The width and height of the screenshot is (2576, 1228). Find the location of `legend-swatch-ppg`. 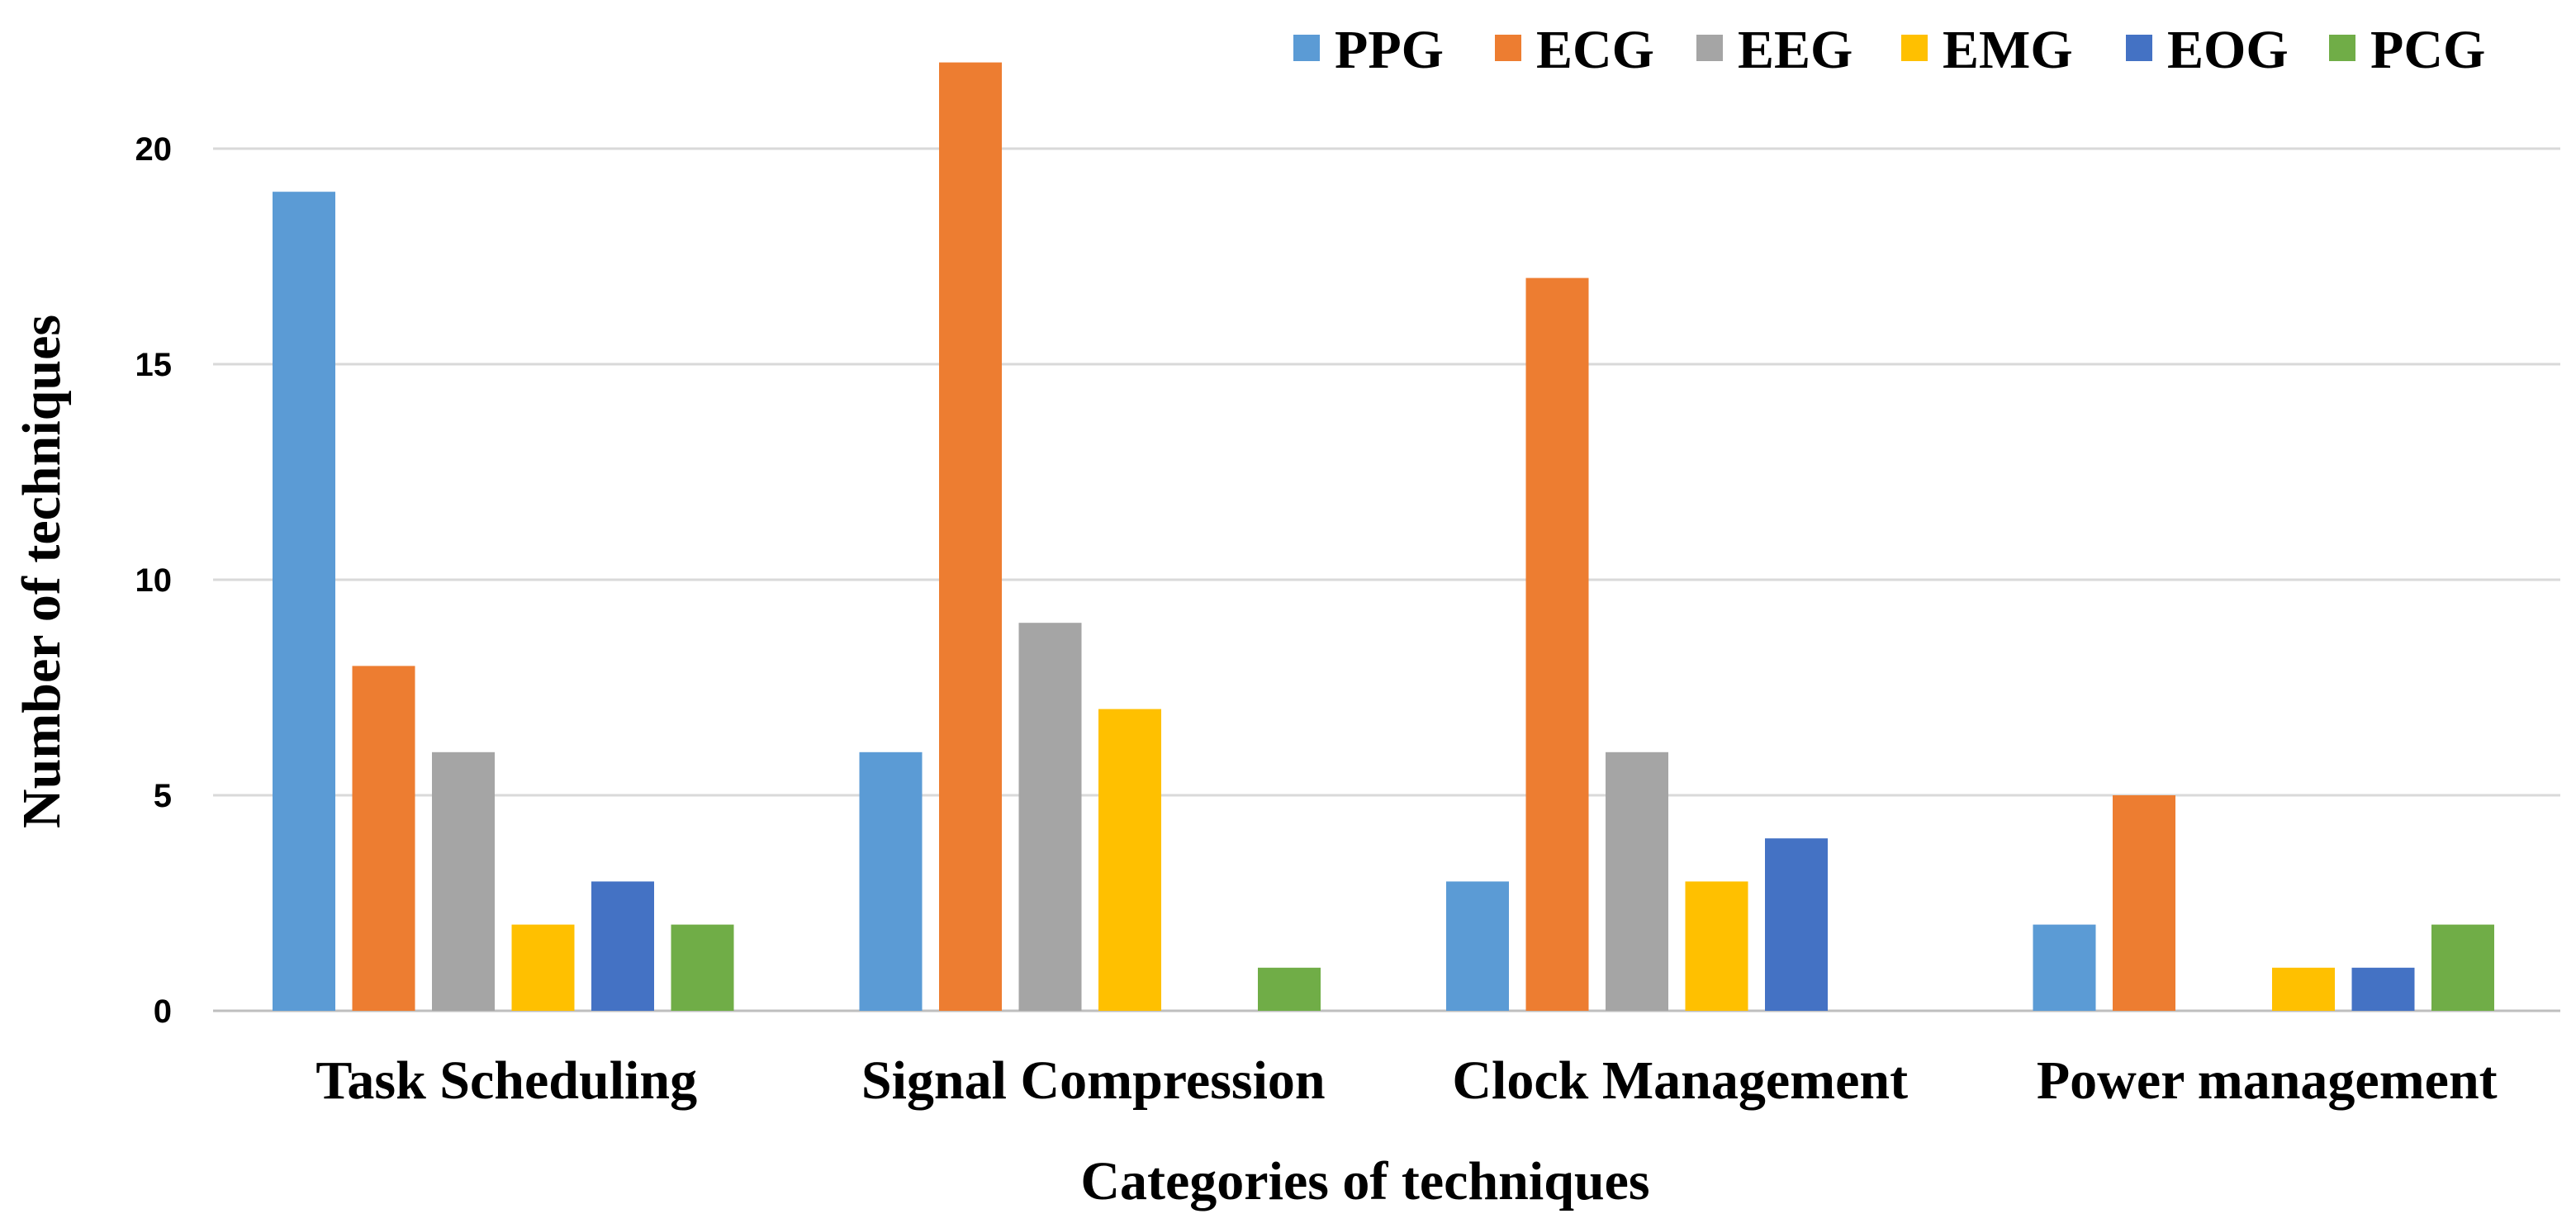

legend-swatch-ppg is located at coordinates (1306, 48).